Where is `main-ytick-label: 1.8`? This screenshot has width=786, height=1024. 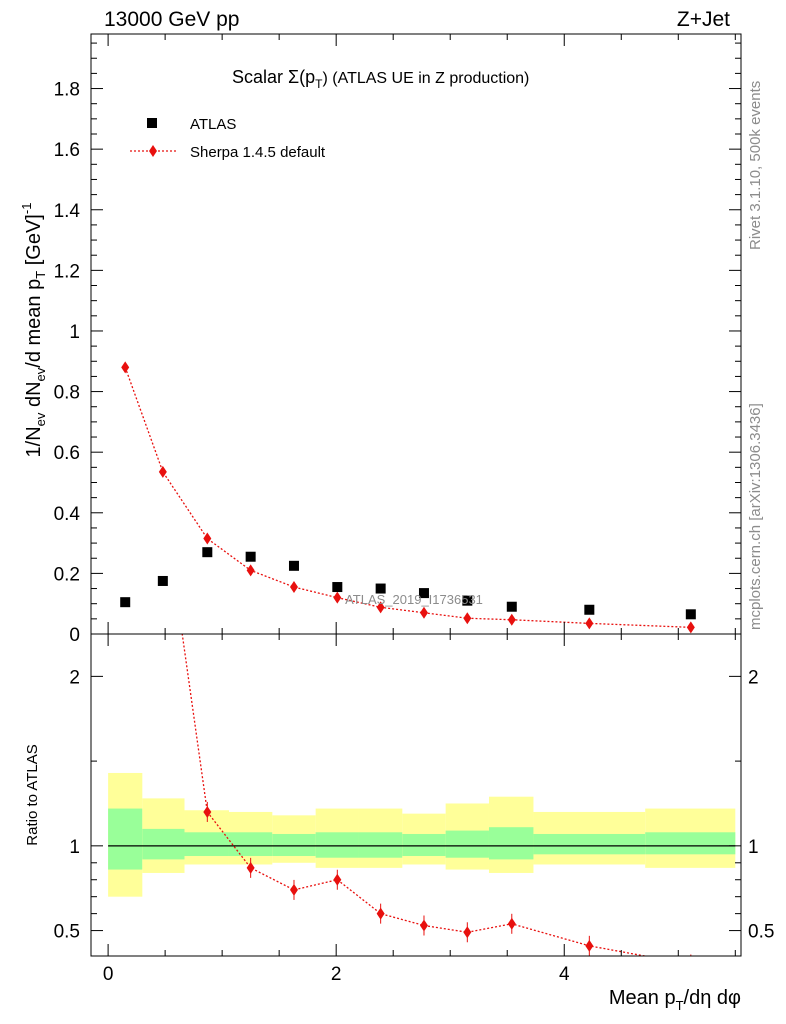 main-ytick-label: 1.8 is located at coordinates (67, 90).